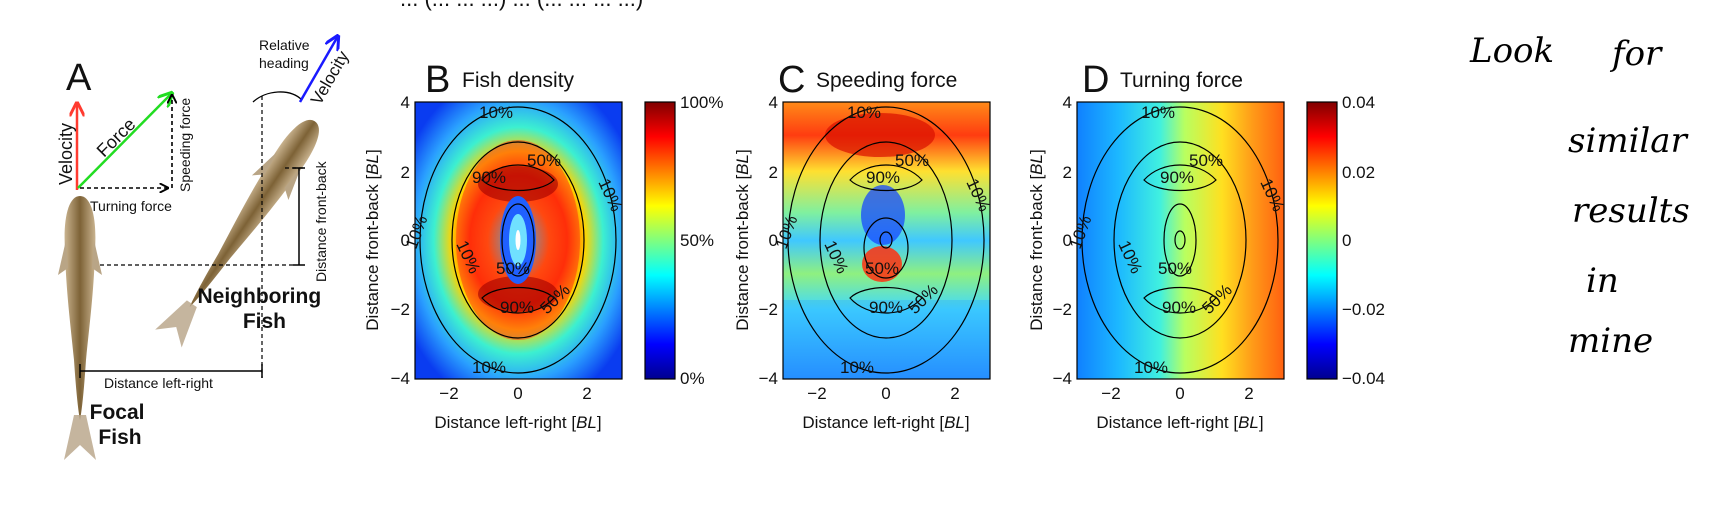 The width and height of the screenshot is (1722, 526). I want to click on panel-b-heatmap: 10% 50% 90% 10% 50% 90% 50% 10% 10% 10%, so click(514, 240).